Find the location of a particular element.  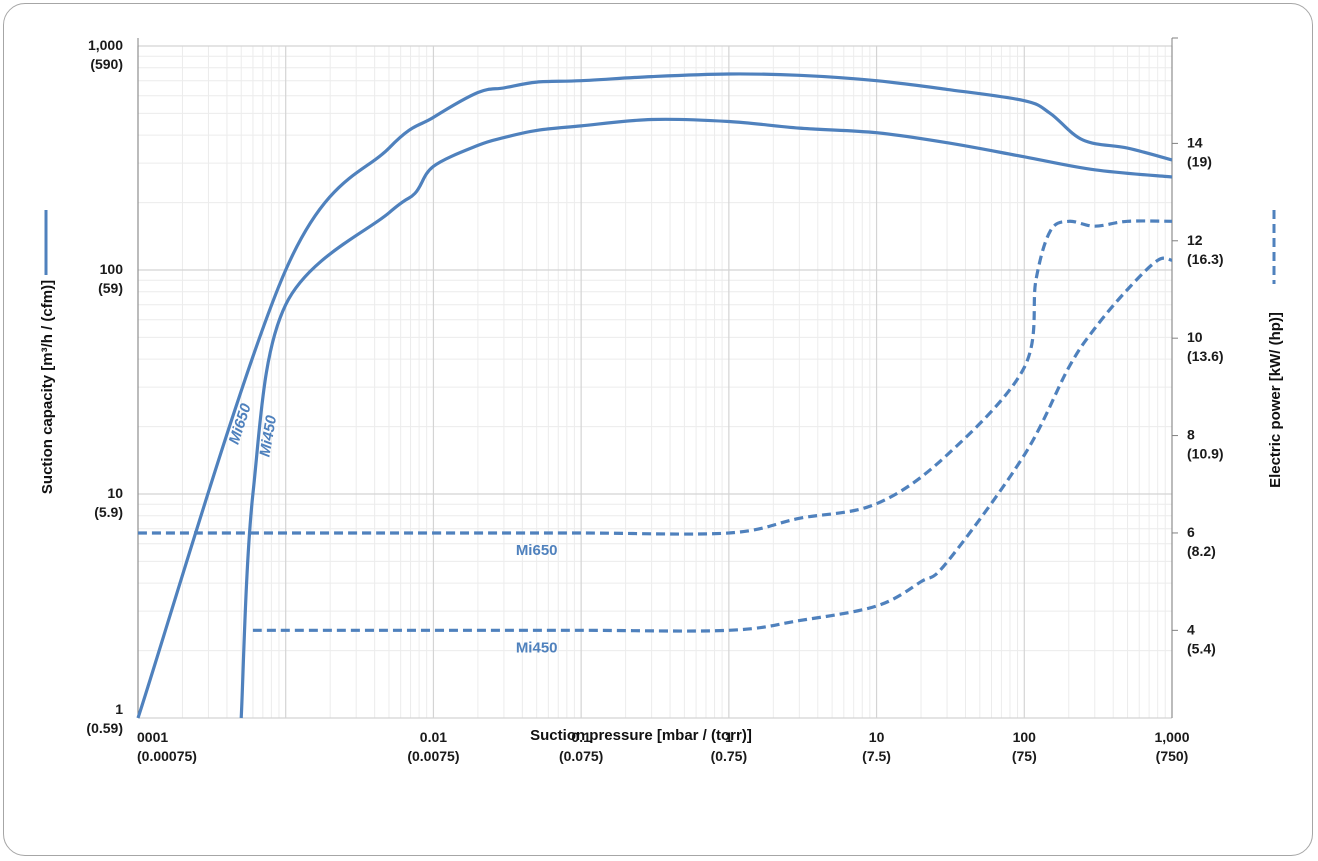

y-tick-label: 1 is located at coordinates (119, 709).